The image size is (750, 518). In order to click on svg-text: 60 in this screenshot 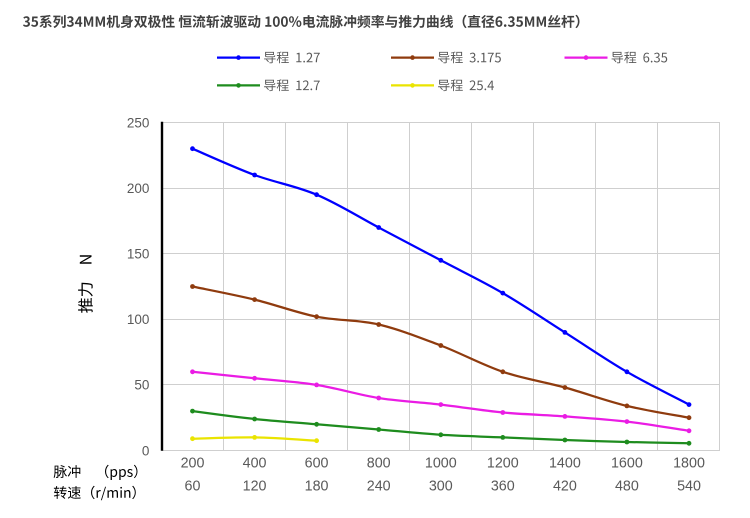, I will do `click(193, 486)`.